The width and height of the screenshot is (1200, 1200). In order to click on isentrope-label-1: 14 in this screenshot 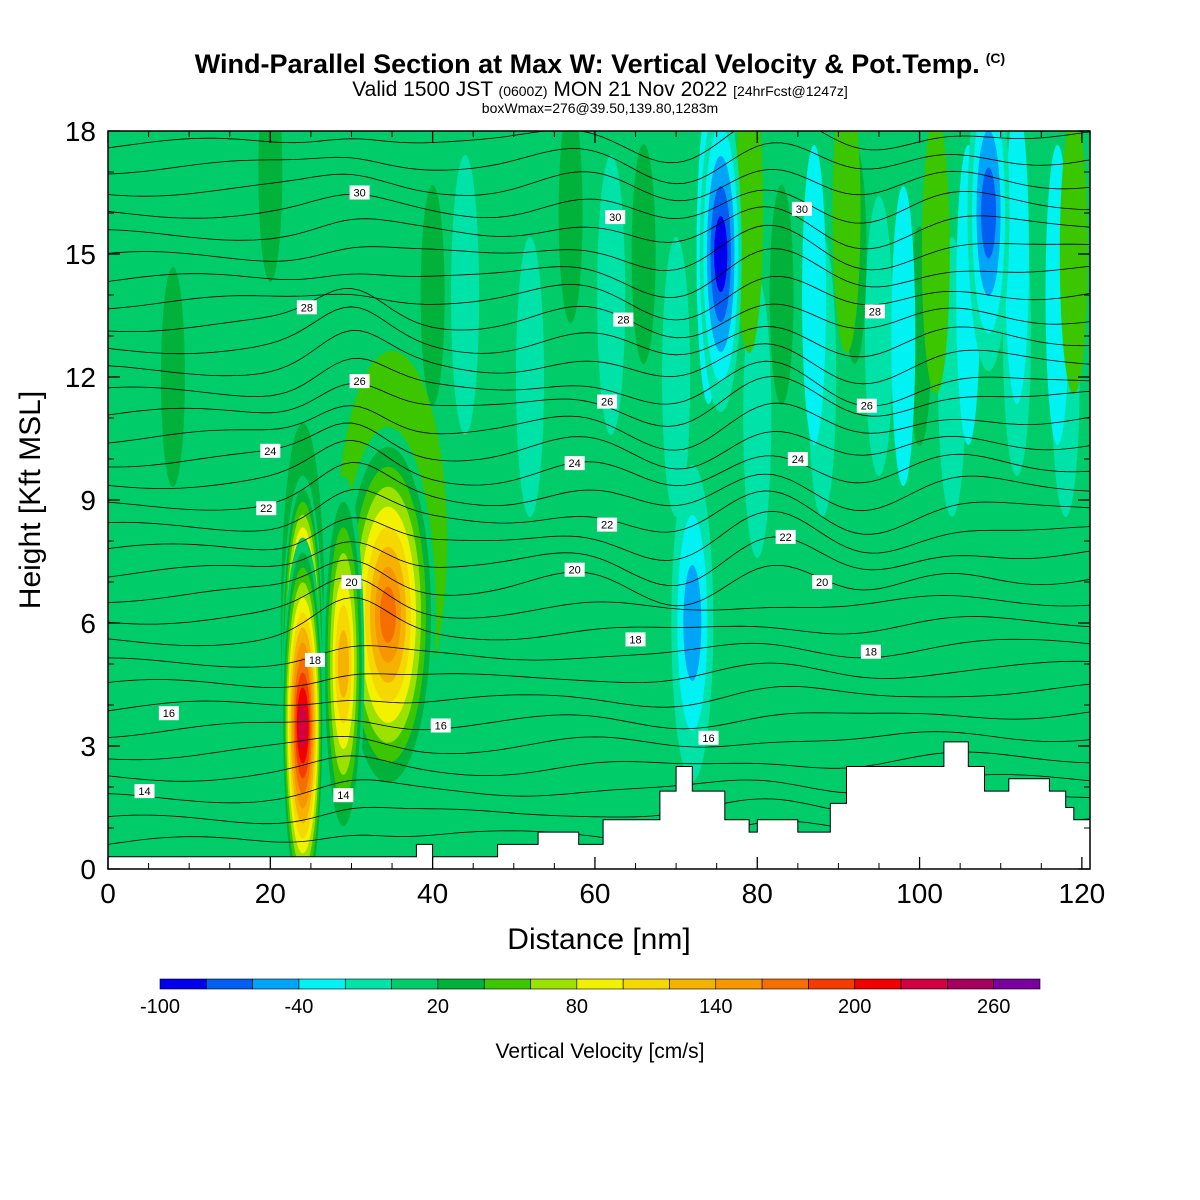, I will do `click(343, 795)`.